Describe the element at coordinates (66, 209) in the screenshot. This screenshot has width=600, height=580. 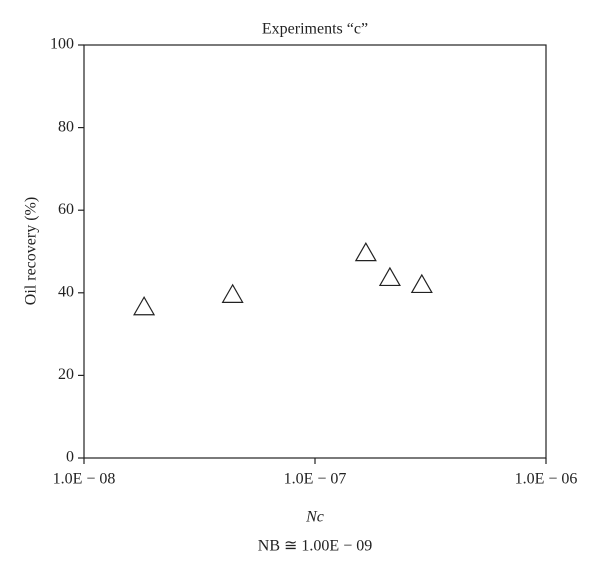
I see `y-tick-label: 60` at that location.